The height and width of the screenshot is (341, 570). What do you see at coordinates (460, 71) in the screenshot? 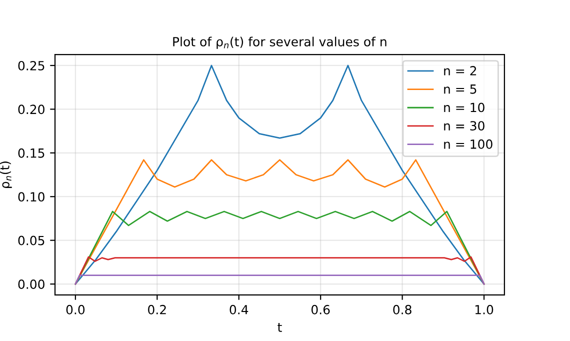
I see `legend-label: n = 2` at bounding box center [460, 71].